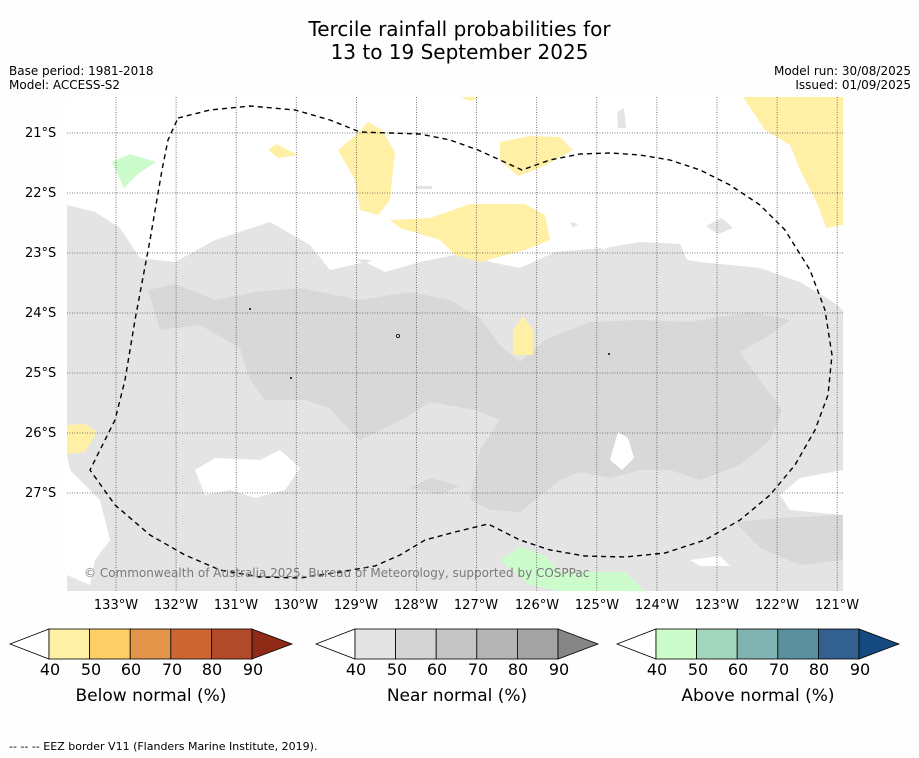  Describe the element at coordinates (837, 605) in the screenshot. I see `lon-label: 121°W` at that location.